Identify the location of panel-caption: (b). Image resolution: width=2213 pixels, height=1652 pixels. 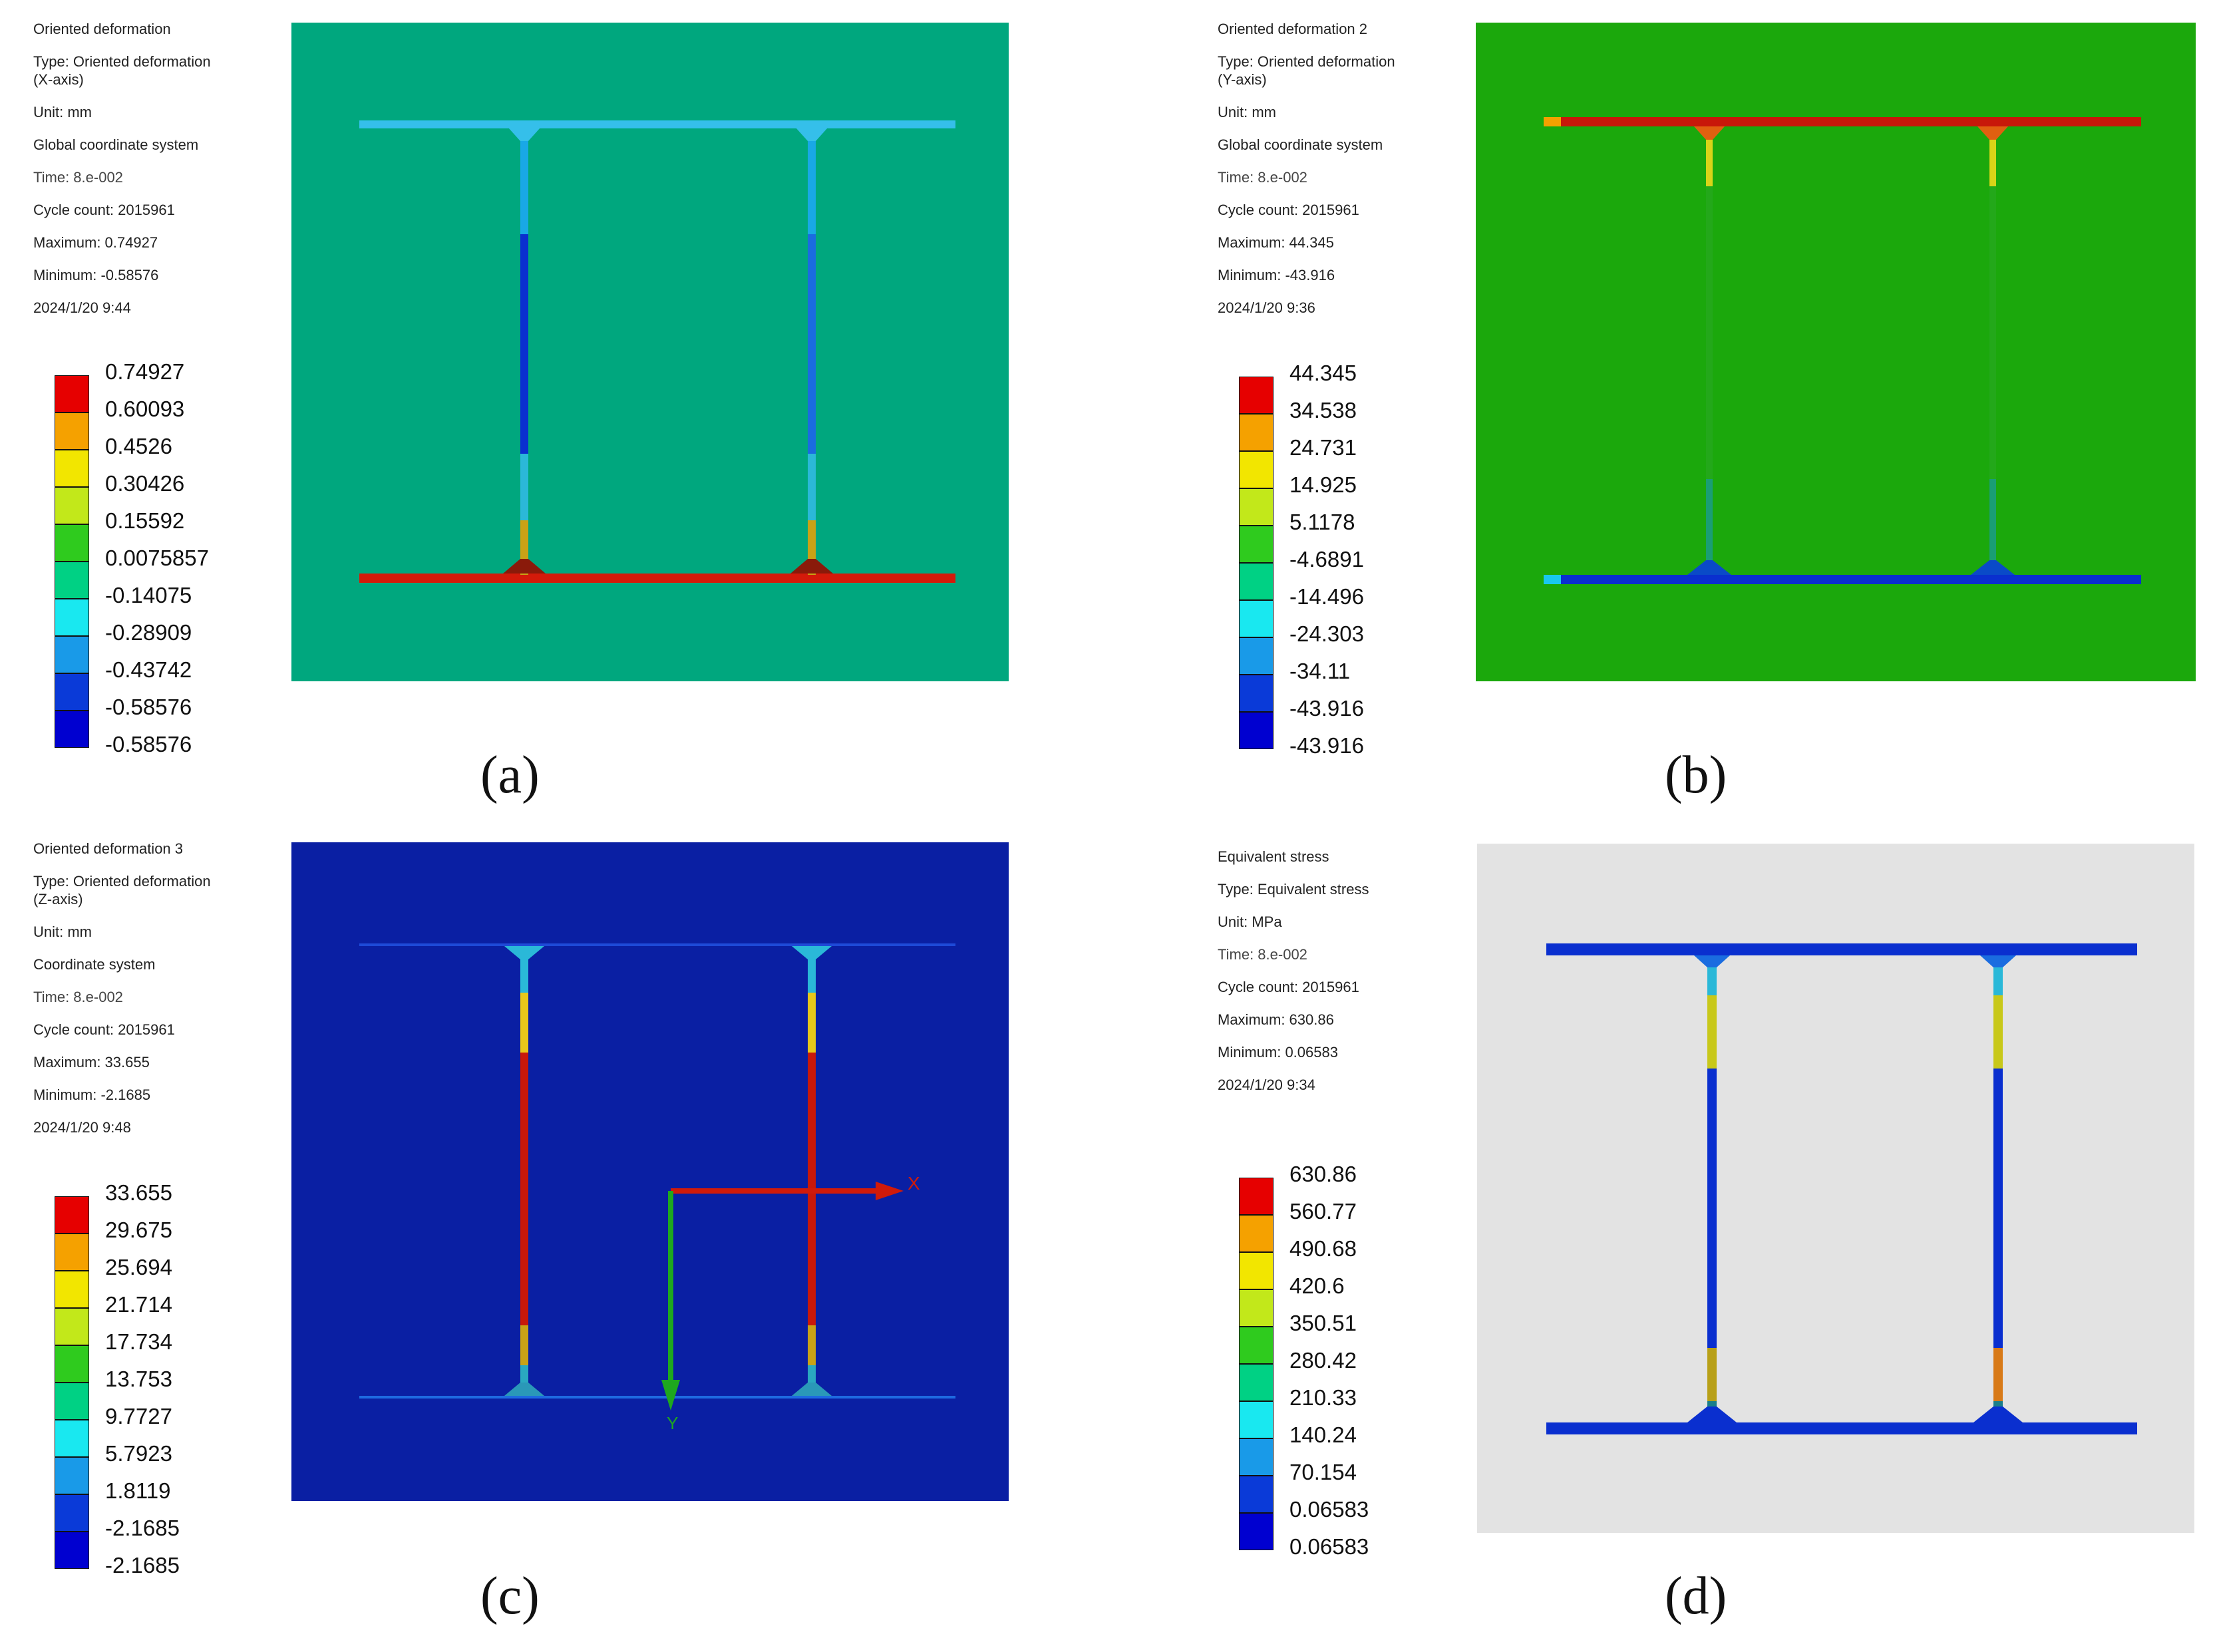
(1696, 775).